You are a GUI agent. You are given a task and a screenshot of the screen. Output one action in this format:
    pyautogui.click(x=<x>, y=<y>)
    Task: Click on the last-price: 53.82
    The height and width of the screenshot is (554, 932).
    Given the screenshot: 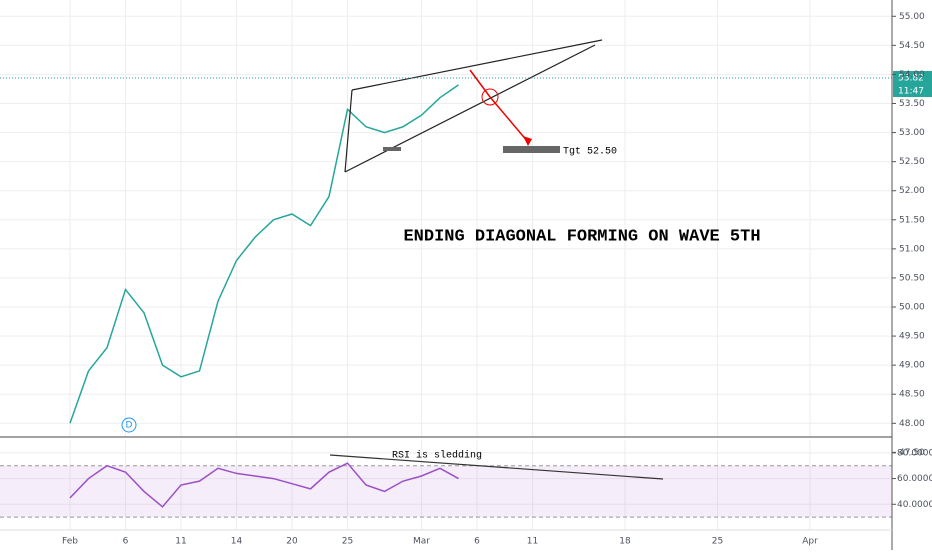 What is the action you would take?
    pyautogui.click(x=911, y=79)
    